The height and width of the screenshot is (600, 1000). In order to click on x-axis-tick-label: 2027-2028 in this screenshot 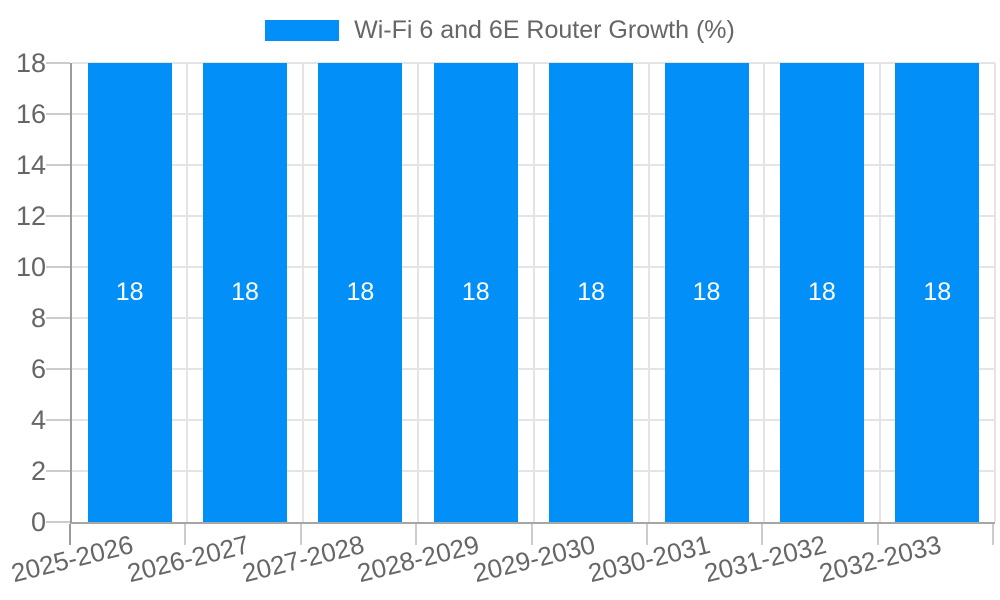, I will do `click(303, 559)`.